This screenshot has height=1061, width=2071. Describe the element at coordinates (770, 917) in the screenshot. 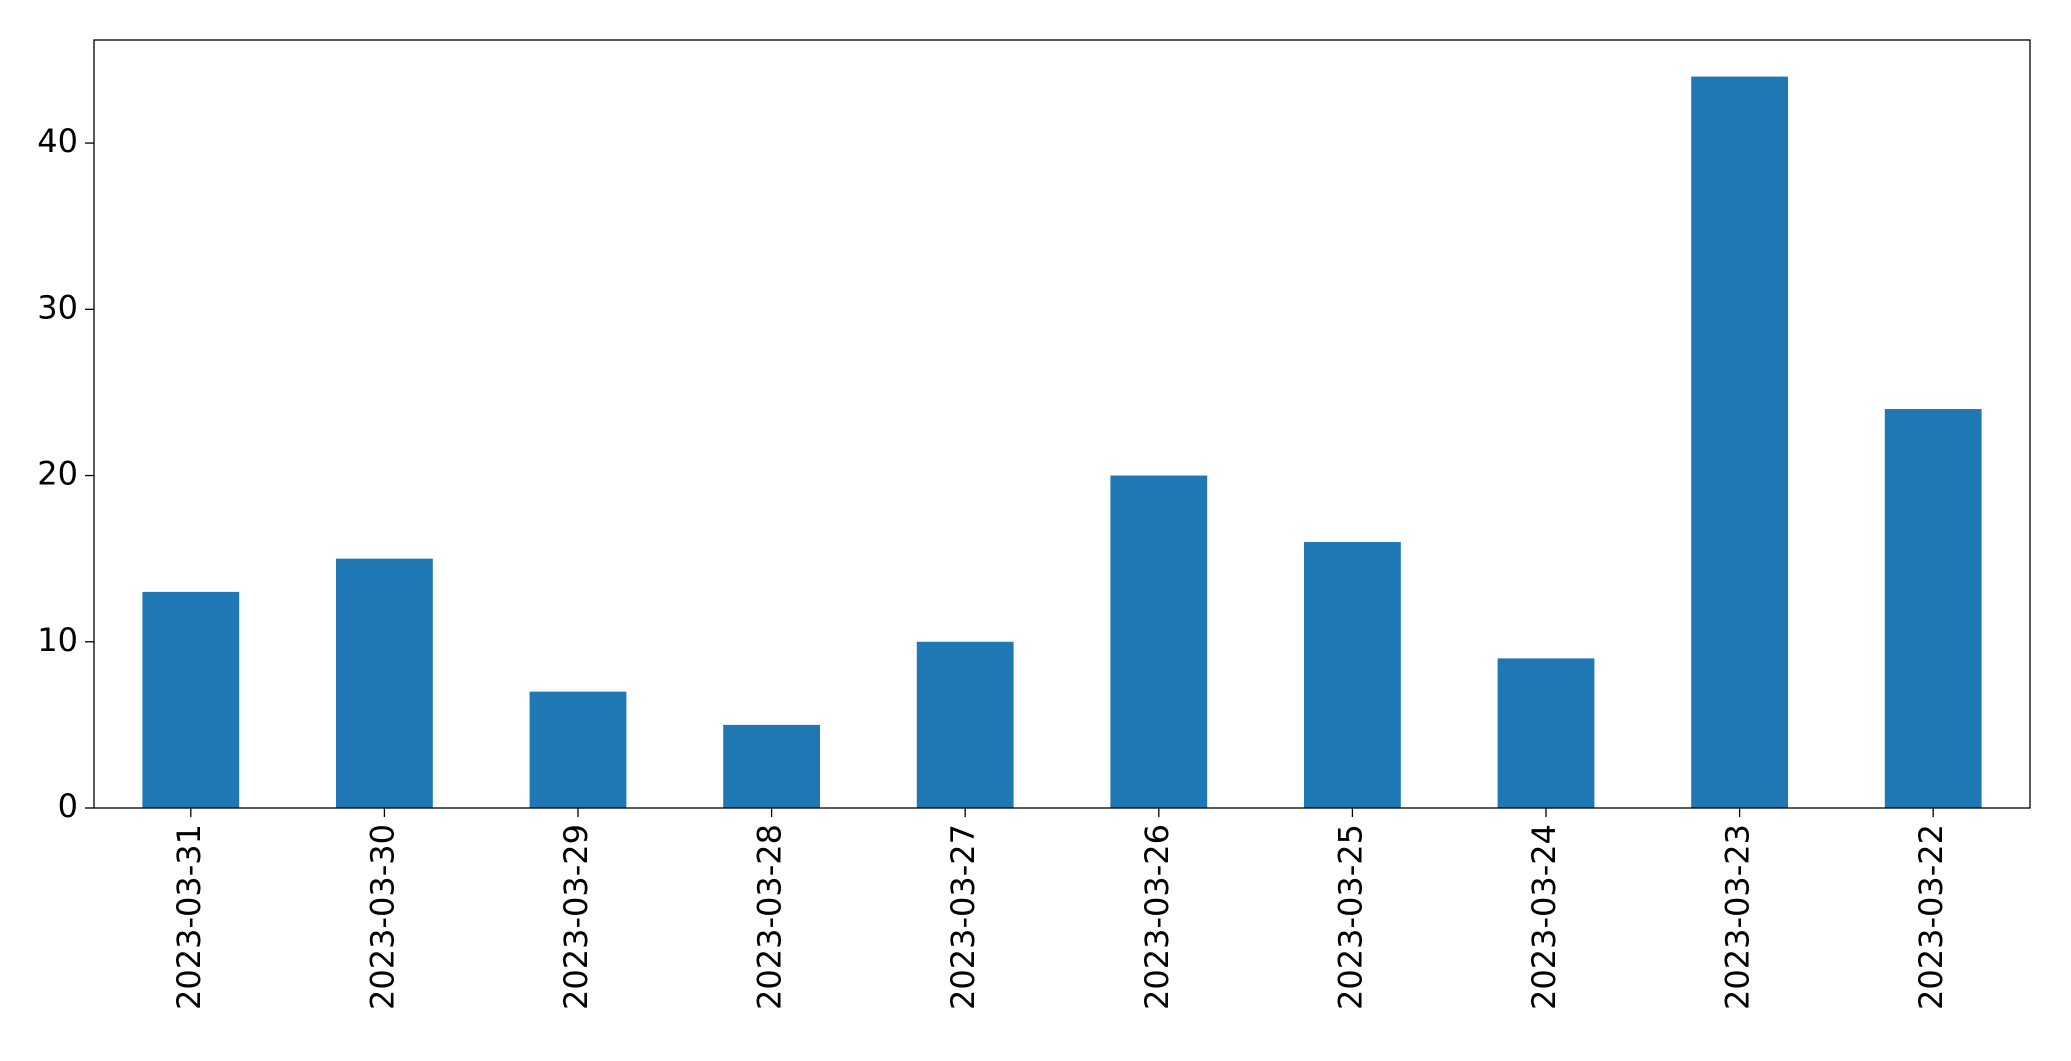

I see `x-tick-label: 2023-03-28` at that location.